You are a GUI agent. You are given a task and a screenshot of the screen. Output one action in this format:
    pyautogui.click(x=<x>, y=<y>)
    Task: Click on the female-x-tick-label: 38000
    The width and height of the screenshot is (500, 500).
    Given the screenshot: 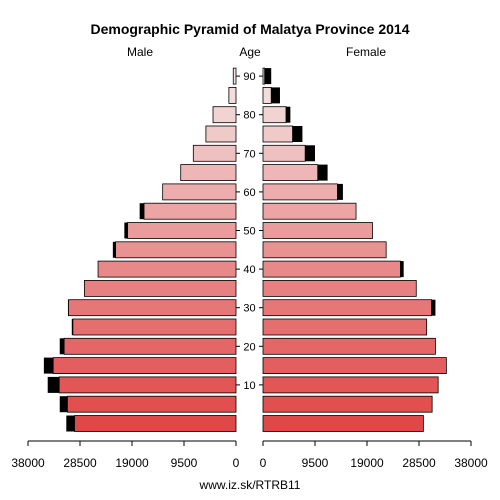 What is the action you would take?
    pyautogui.click(x=471, y=463)
    